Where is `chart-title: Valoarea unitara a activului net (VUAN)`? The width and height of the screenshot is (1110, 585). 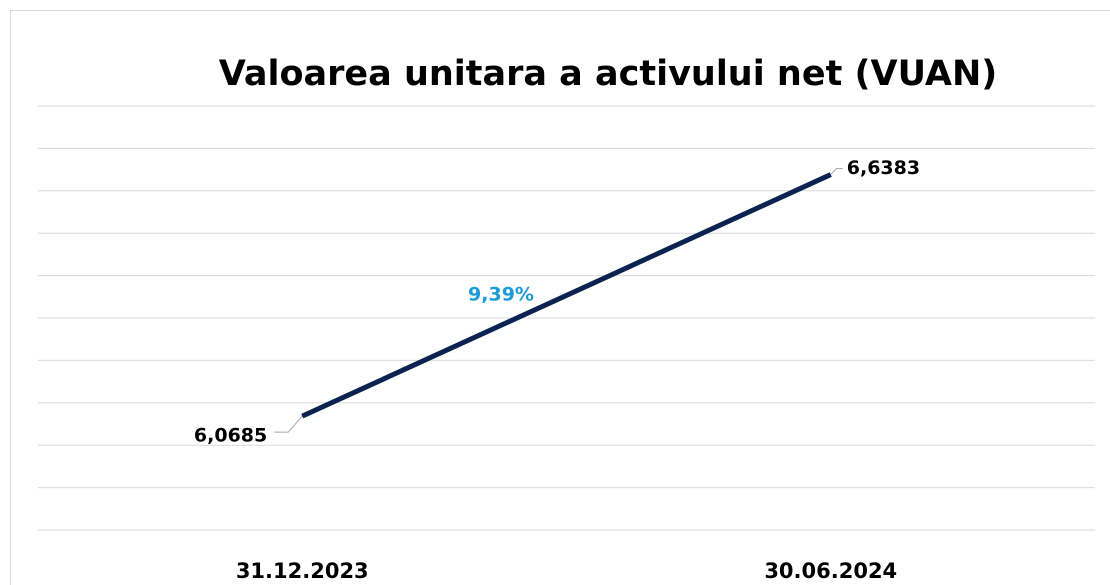 chart-title: Valoarea unitara a activului net (VUAN) is located at coordinates (608, 74).